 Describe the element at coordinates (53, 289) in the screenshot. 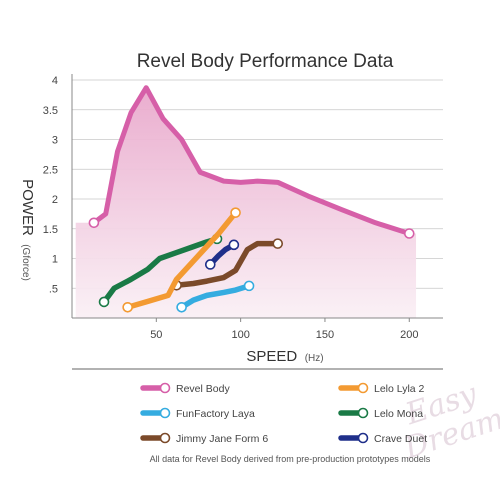

I see `y-tick-label: .5` at that location.